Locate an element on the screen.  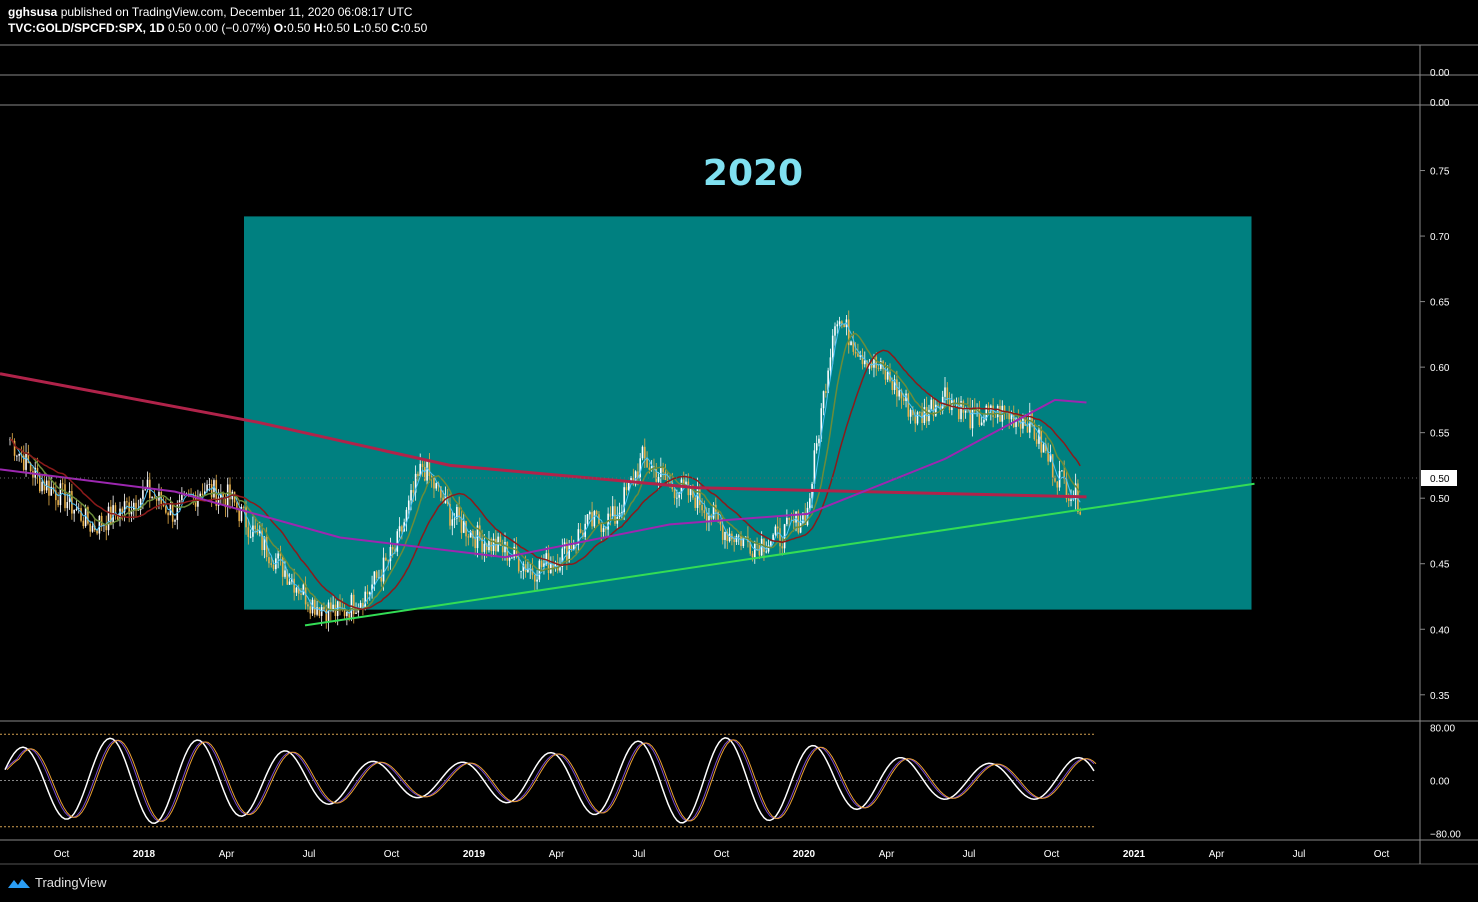
osc-main-line is located at coordinates (549, 780).